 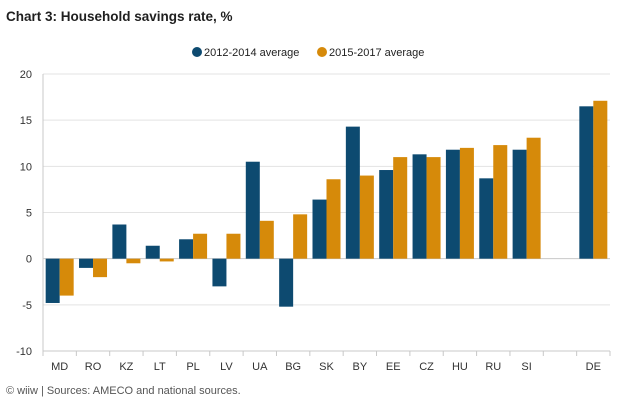 I want to click on x-tick-label: LT, so click(x=160, y=367).